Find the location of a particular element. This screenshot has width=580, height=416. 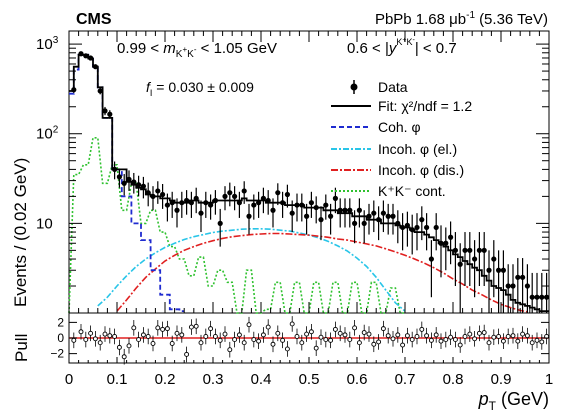

x-axis-title-var: p is located at coordinates (483, 399).